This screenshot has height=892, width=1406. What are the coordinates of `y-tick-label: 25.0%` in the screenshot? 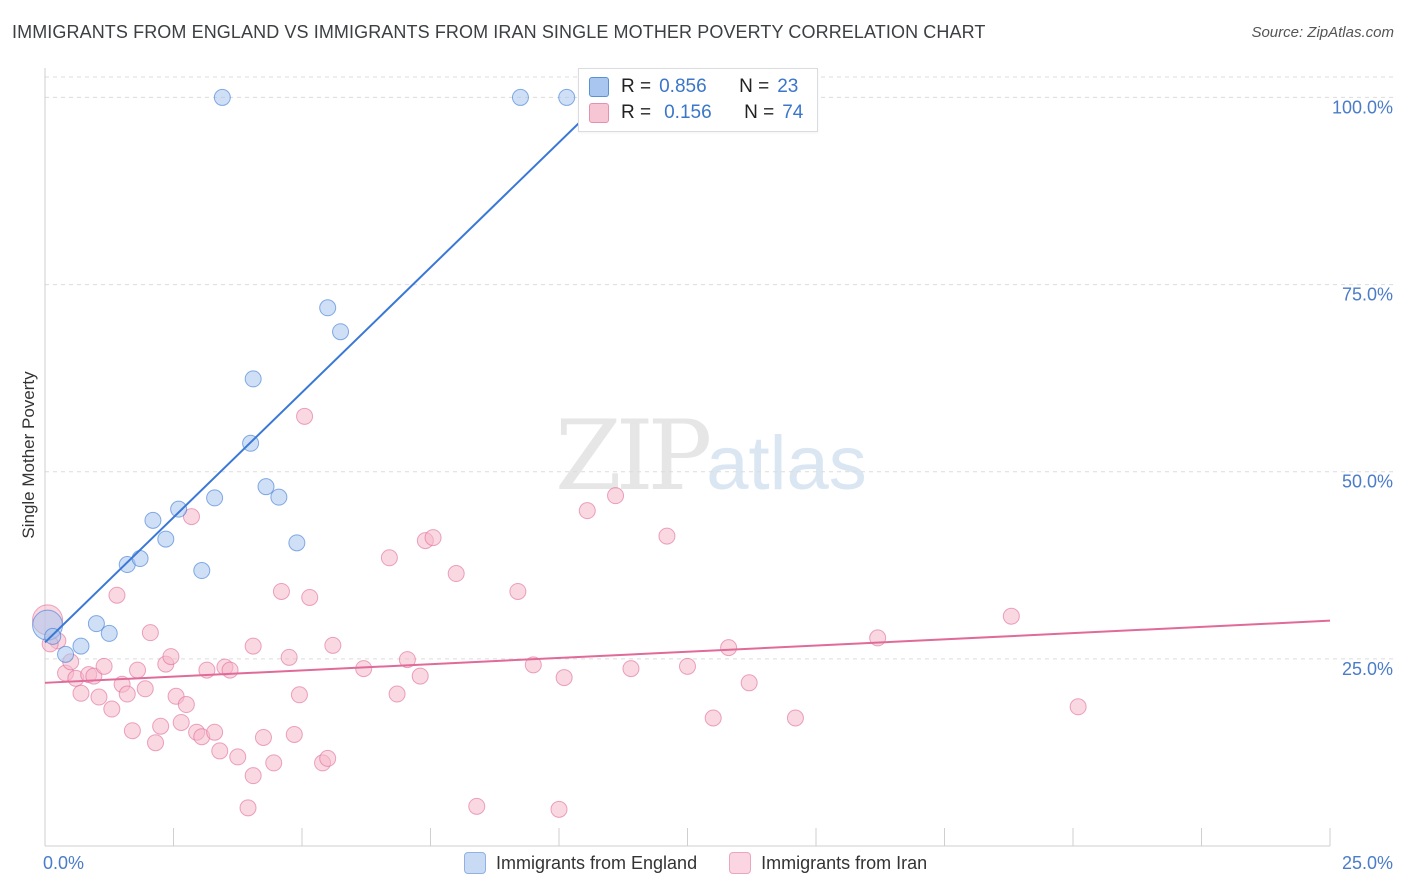 It's located at (1367, 669).